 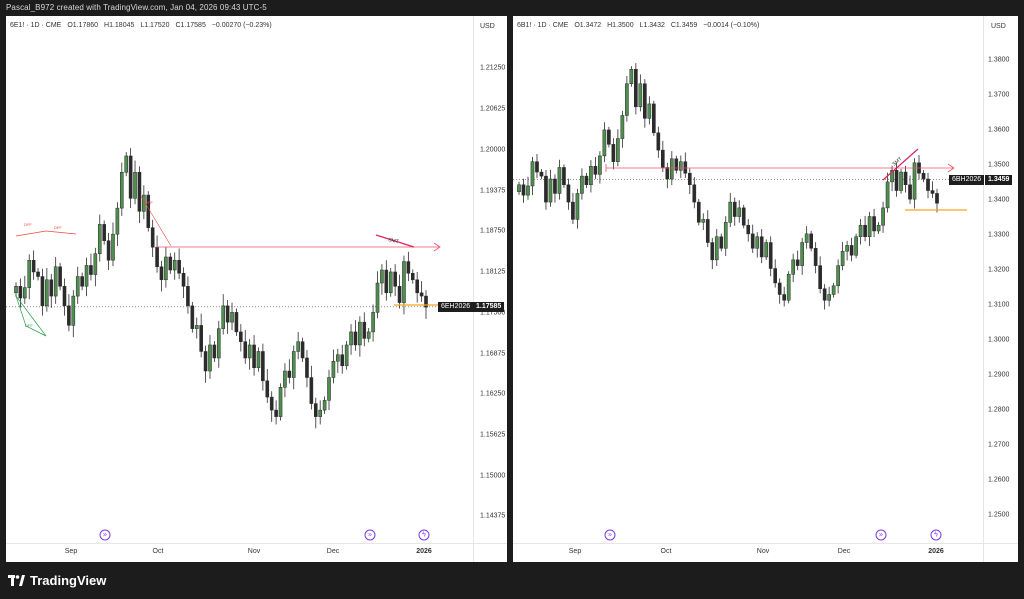 What do you see at coordinates (493, 272) in the screenshot?
I see `eur-ytick: 1.18125` at bounding box center [493, 272].